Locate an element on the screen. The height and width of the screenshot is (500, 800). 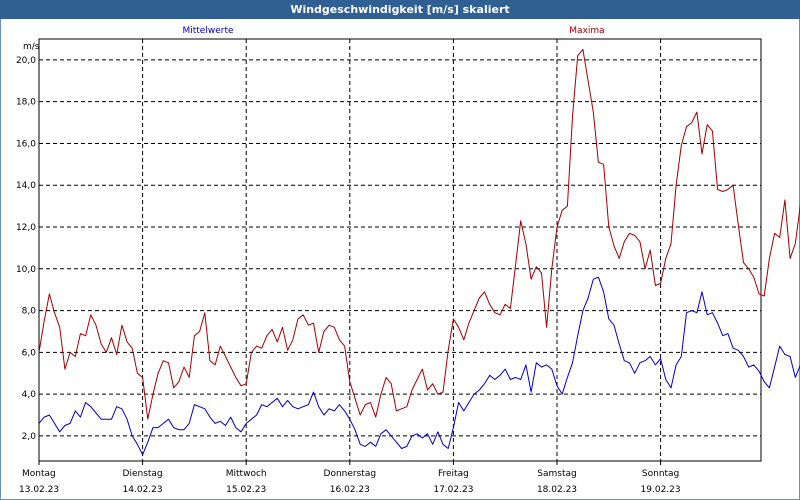
chart-title: Windgeschwindigkeit [m/s] skaliert is located at coordinates (400, 9).